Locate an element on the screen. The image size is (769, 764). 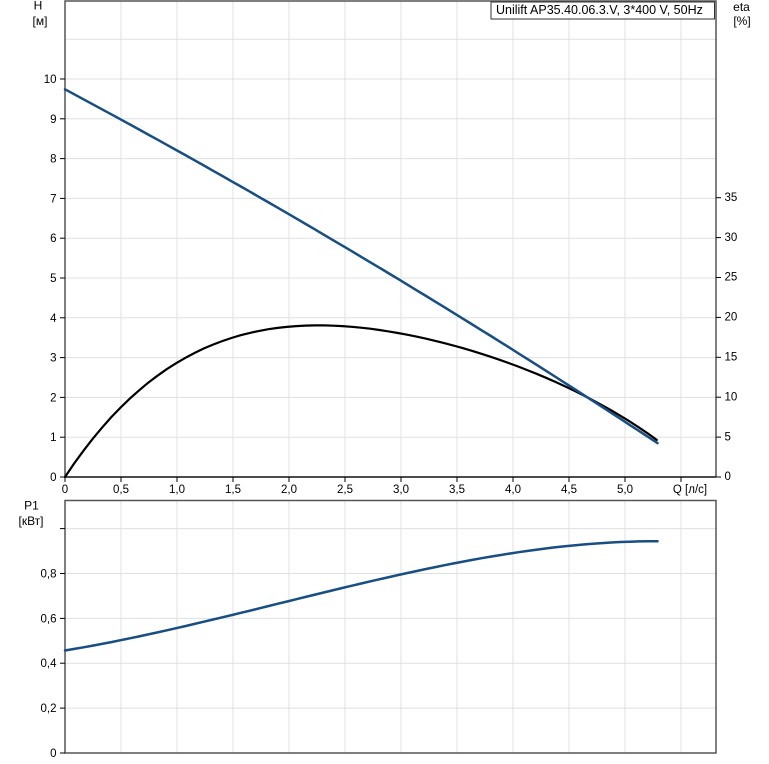
svg-text: 20 is located at coordinates (731, 318).